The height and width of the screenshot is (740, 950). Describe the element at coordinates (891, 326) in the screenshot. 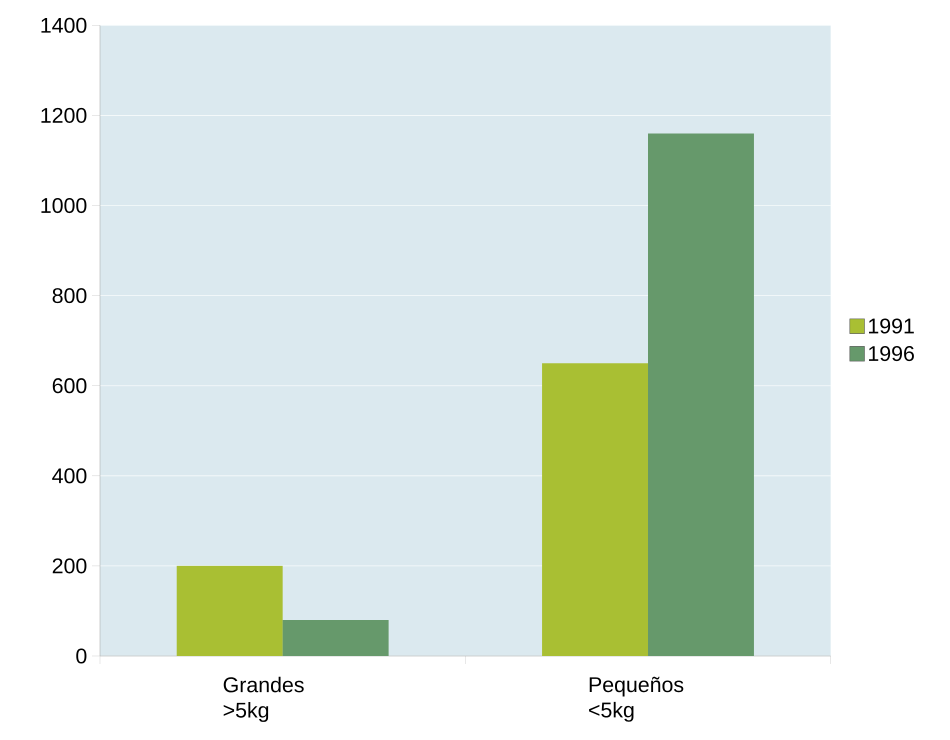

I see `legend-label: 1991` at that location.